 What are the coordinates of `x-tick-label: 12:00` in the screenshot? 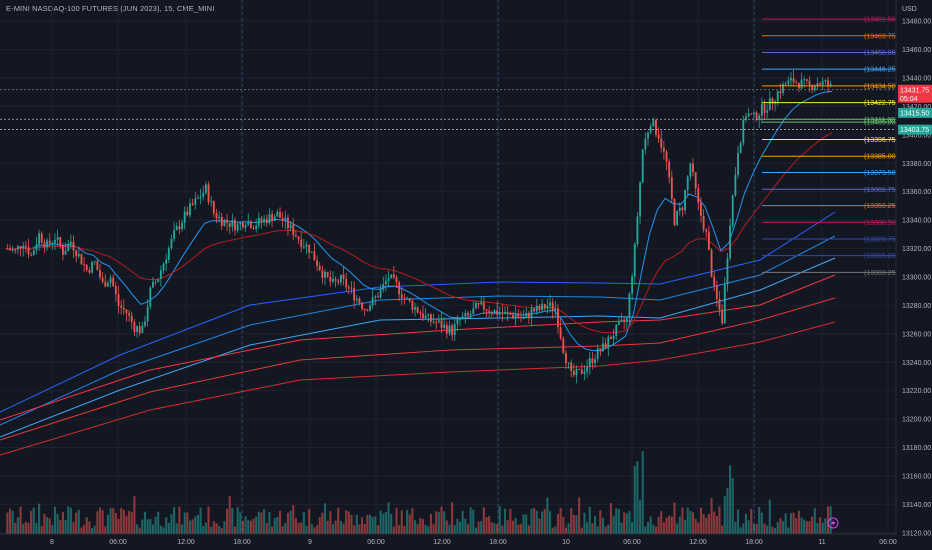 It's located at (442, 542).